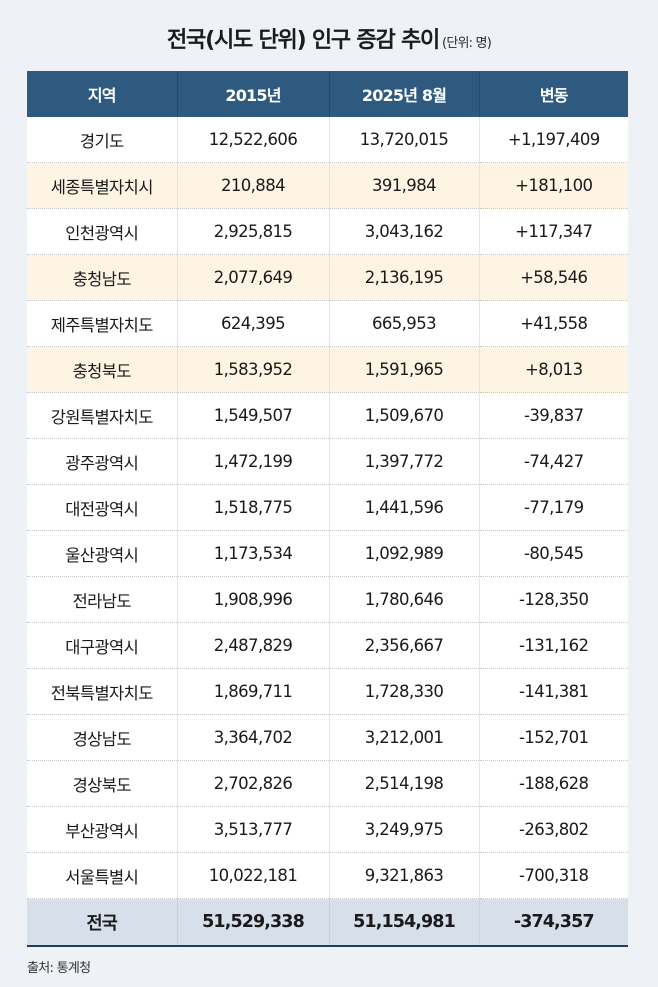 The image size is (658, 987). Describe the element at coordinates (467, 43) in the screenshot. I see `title-unit: (단위: 명)` at that location.